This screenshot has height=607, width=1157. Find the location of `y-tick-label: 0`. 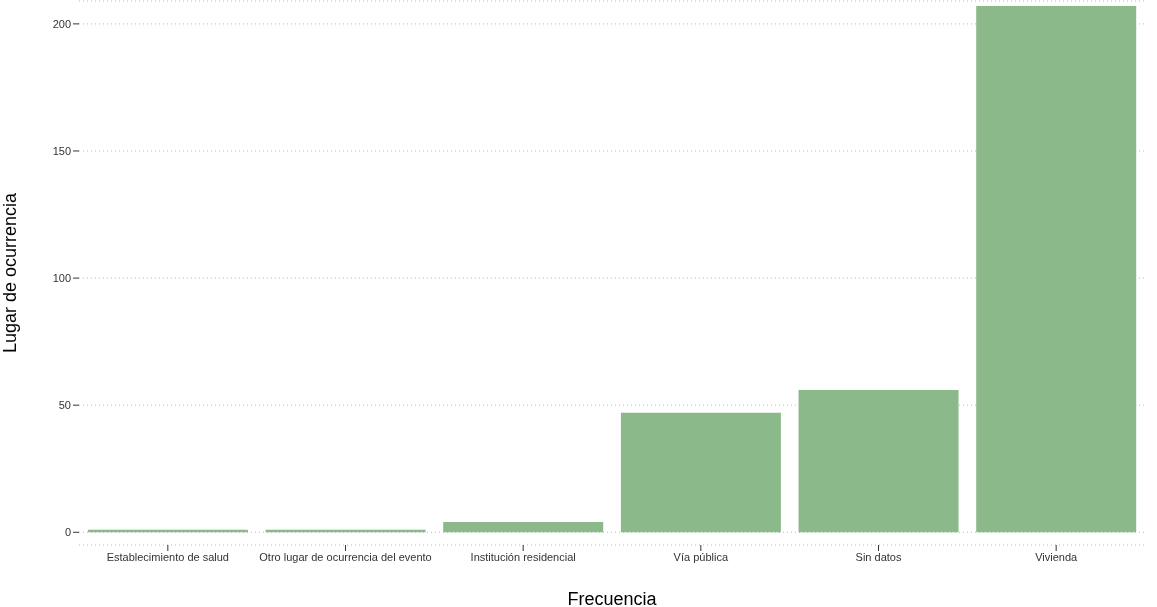

y-tick-label: 0 is located at coordinates (67, 532).